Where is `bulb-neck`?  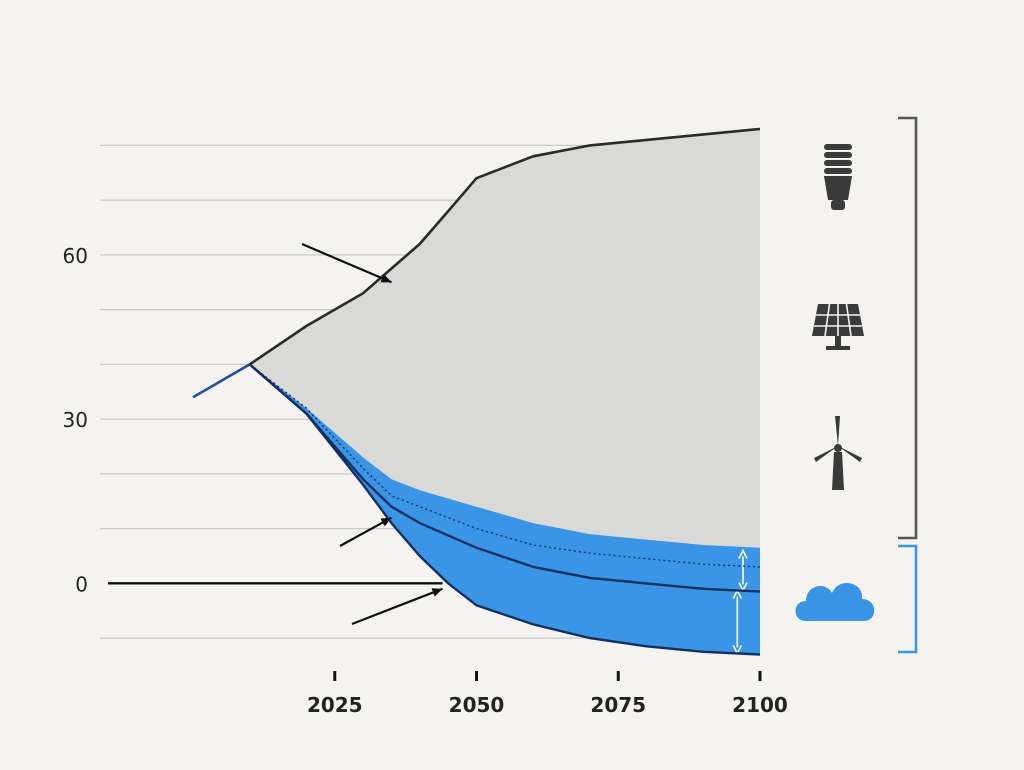
bulb-neck is located at coordinates (838, 188).